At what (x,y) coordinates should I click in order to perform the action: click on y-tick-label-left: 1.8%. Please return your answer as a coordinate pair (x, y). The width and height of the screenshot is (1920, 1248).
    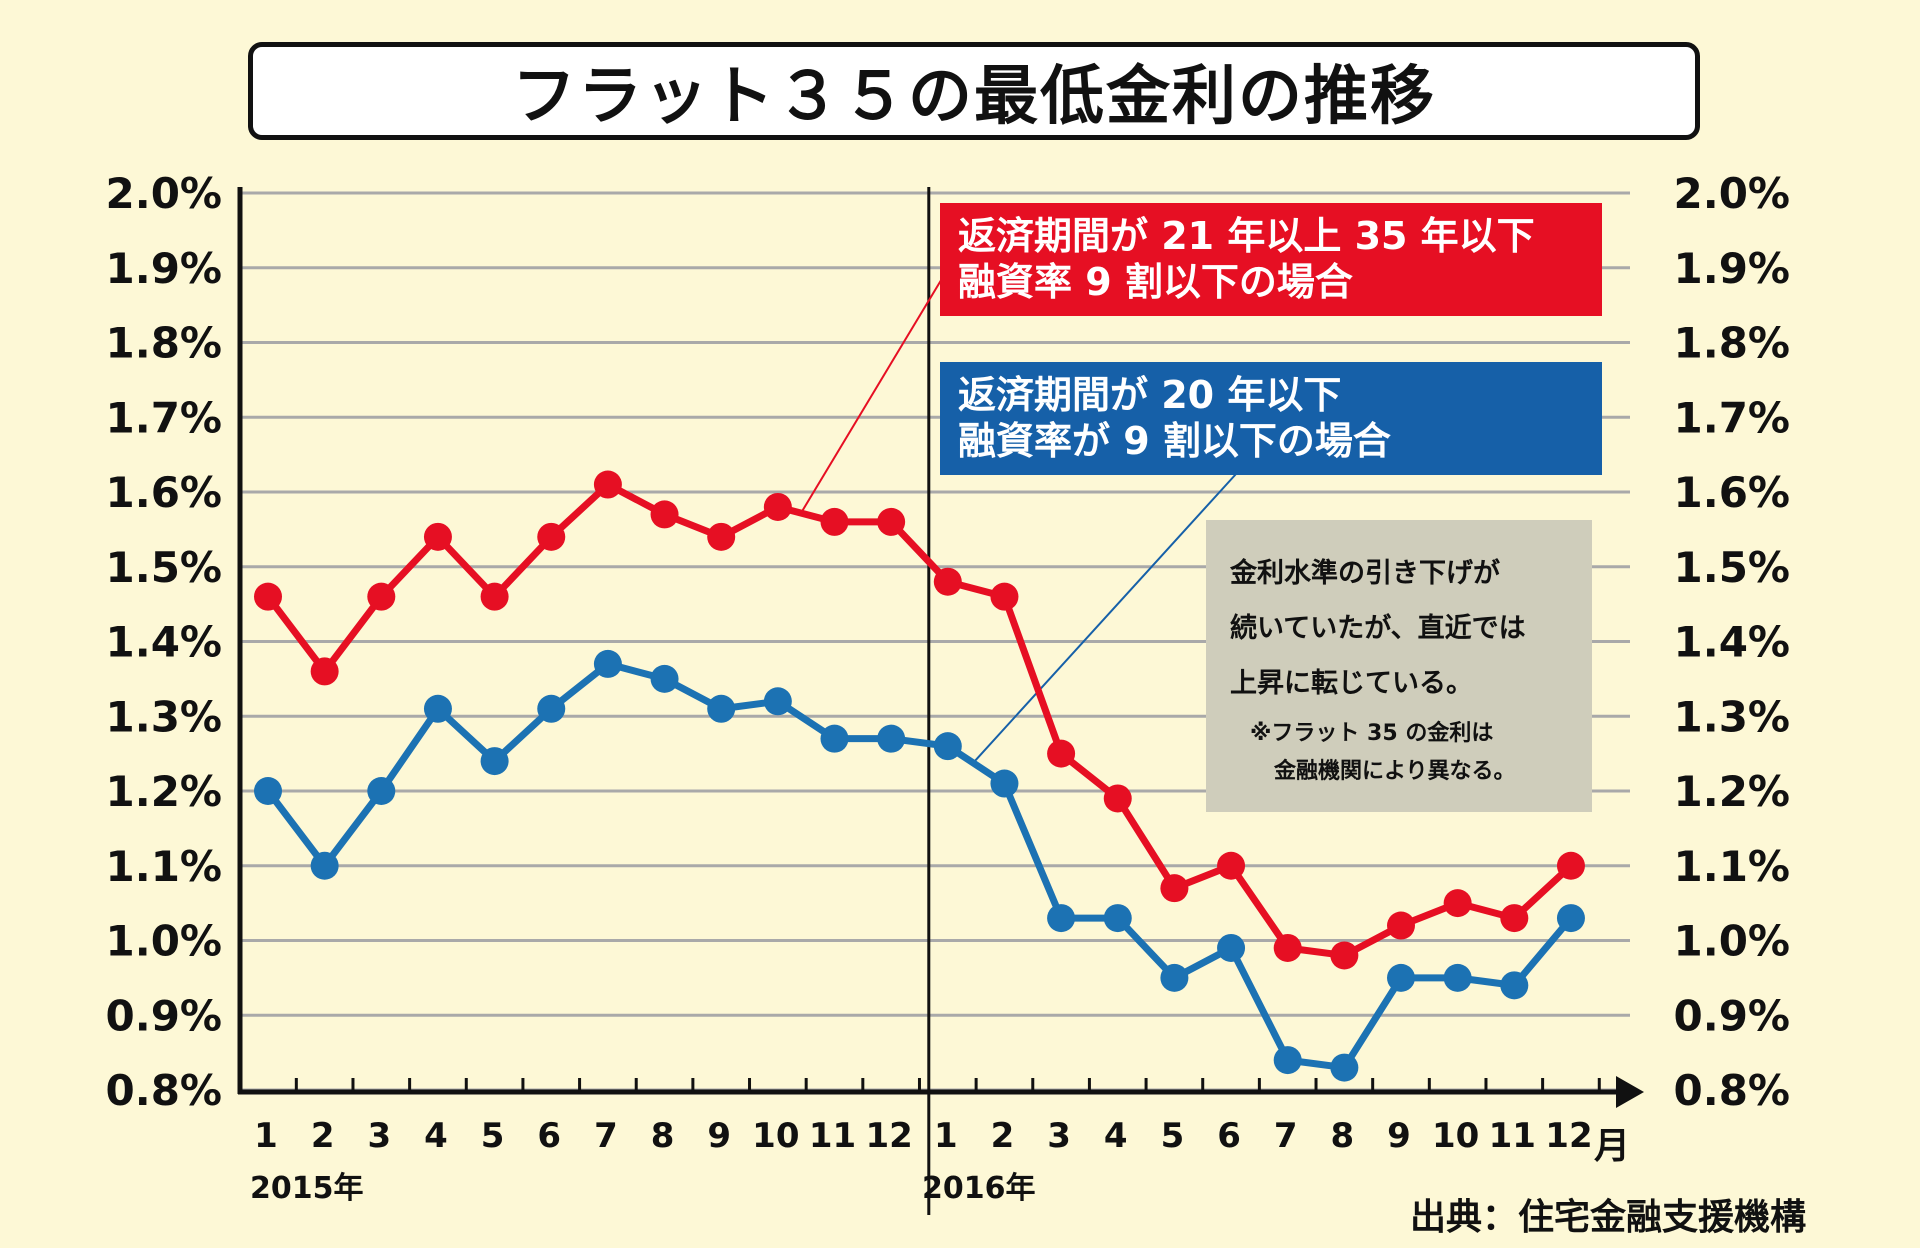
    Looking at the image, I should click on (164, 343).